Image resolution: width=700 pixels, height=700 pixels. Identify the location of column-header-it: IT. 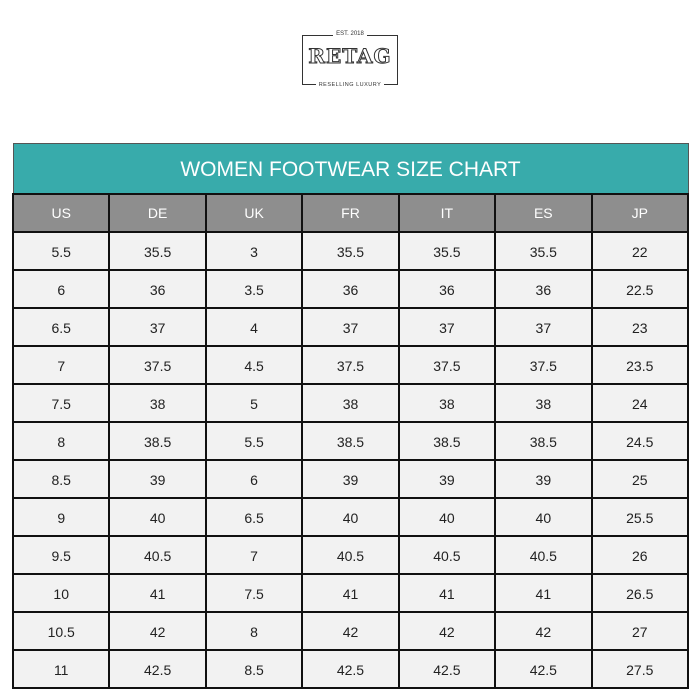
(447, 213).